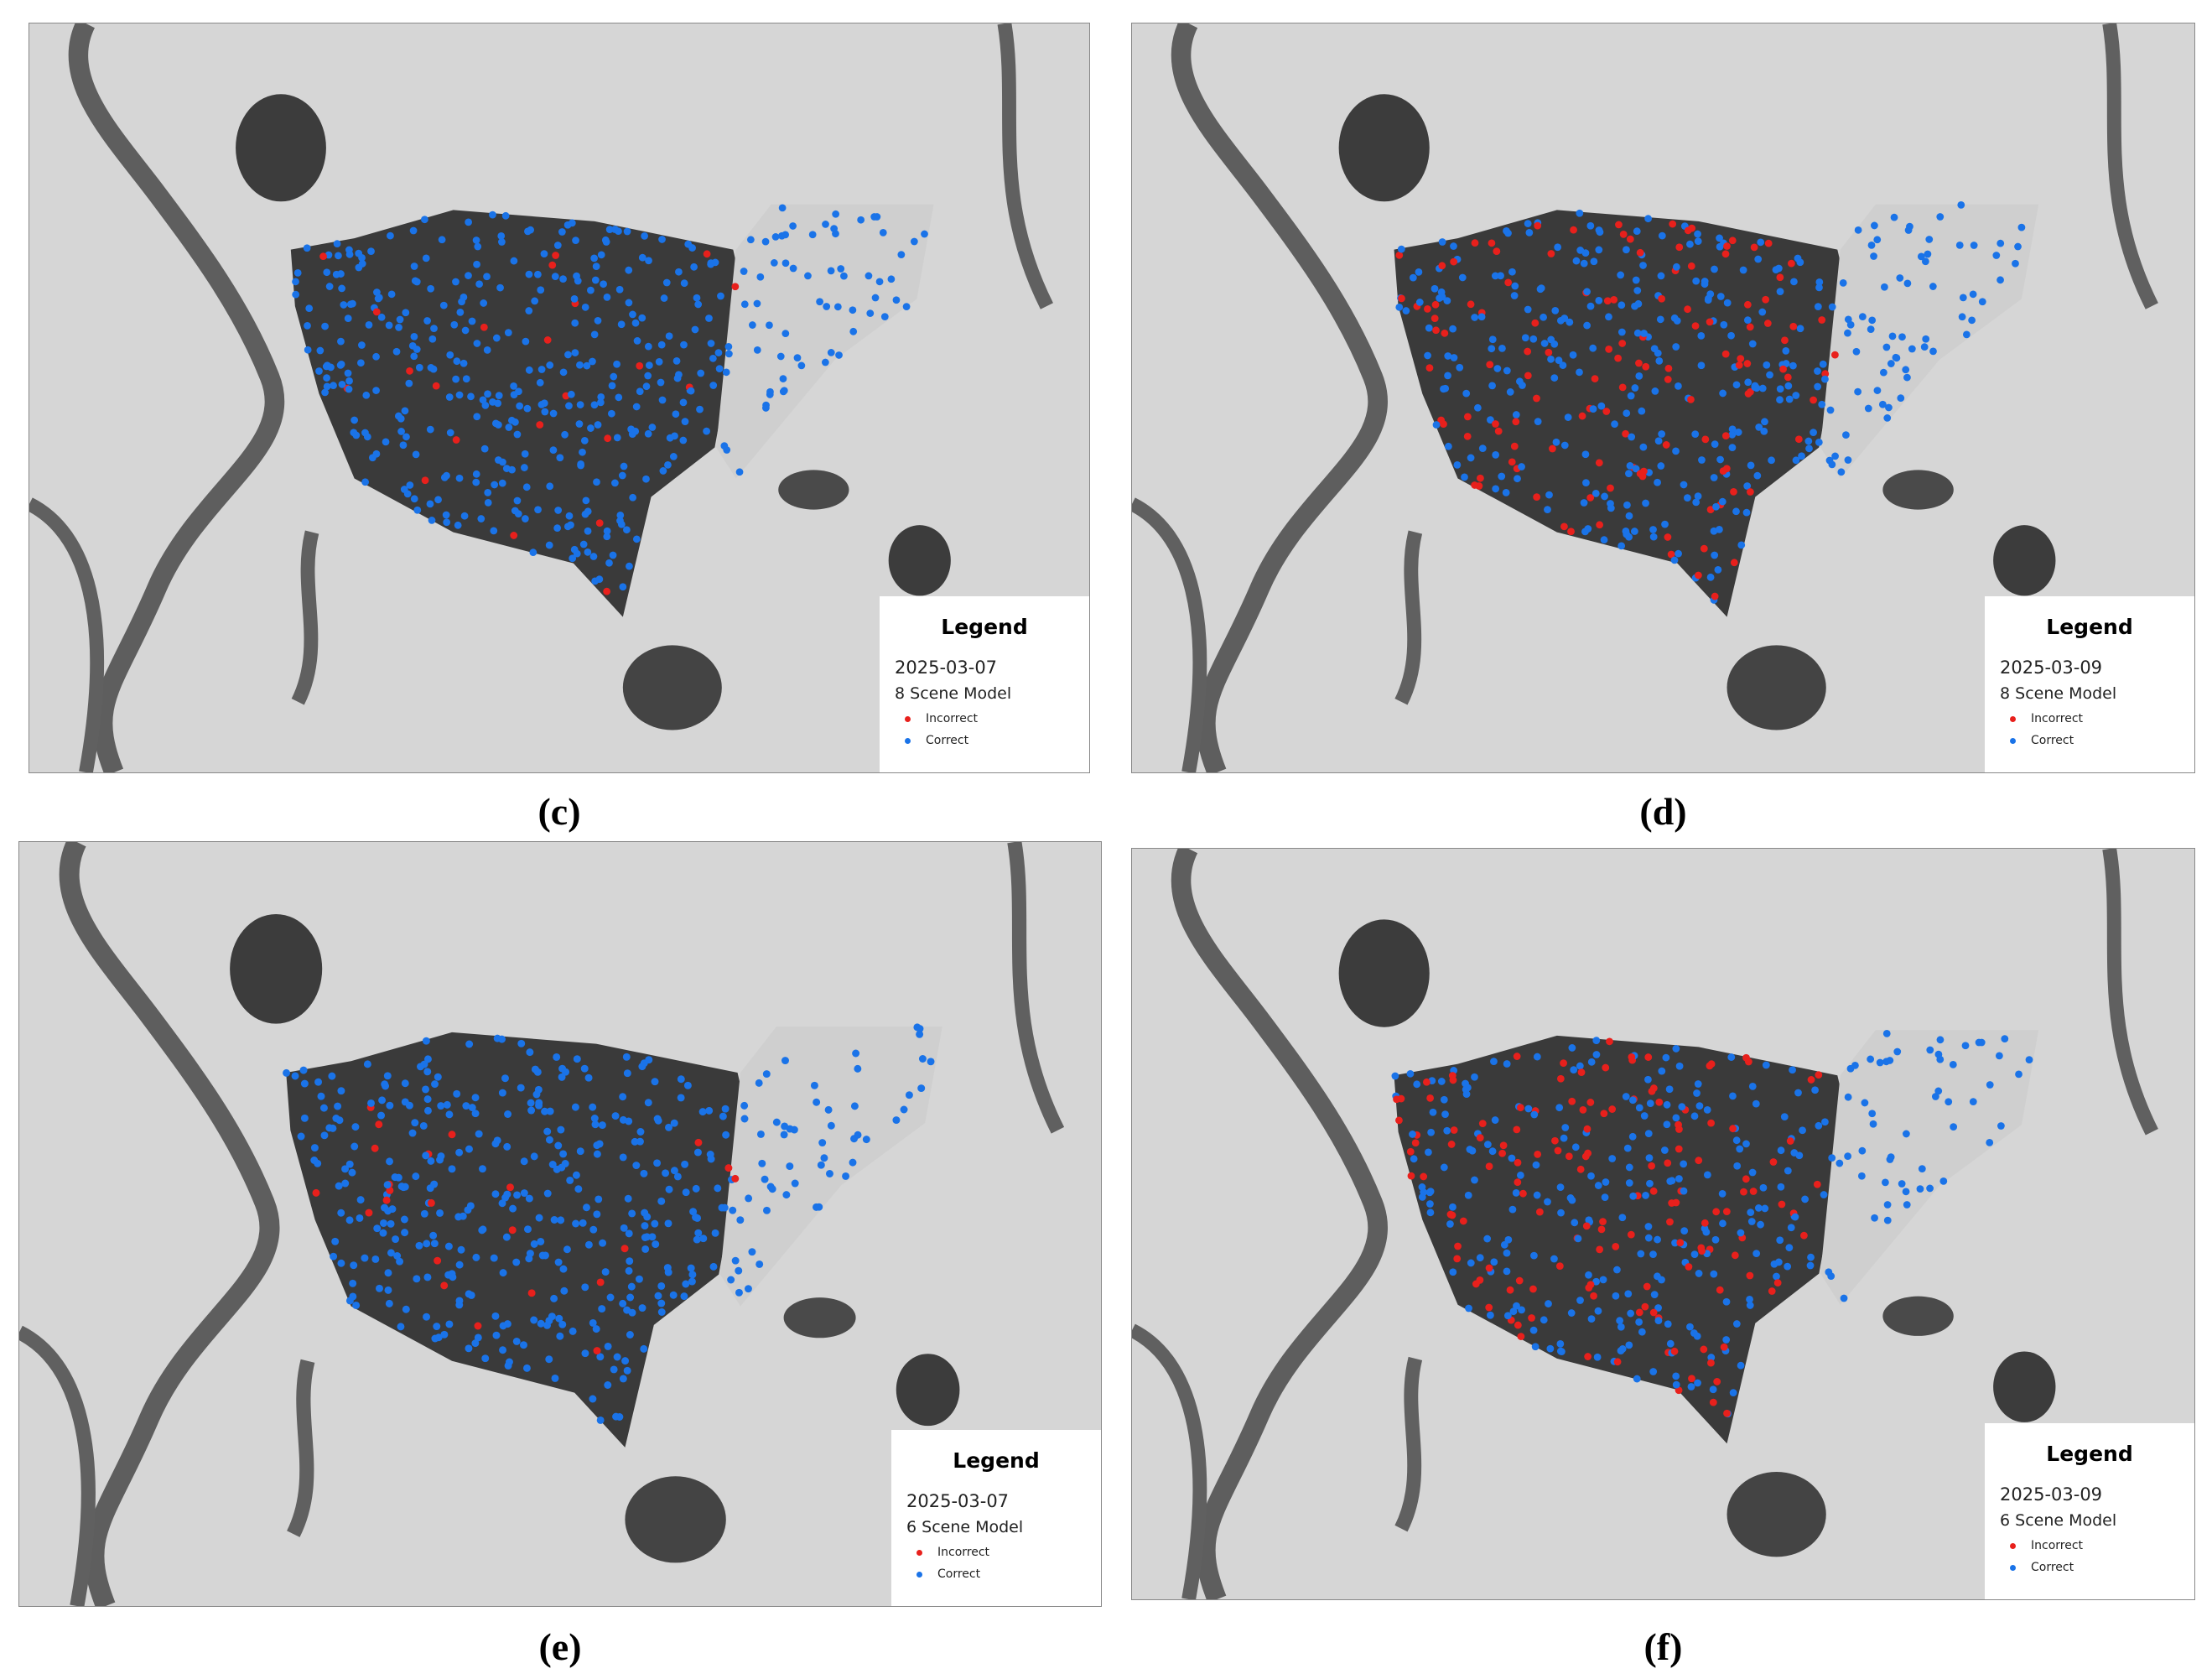  I want to click on river, so click(177, 397).